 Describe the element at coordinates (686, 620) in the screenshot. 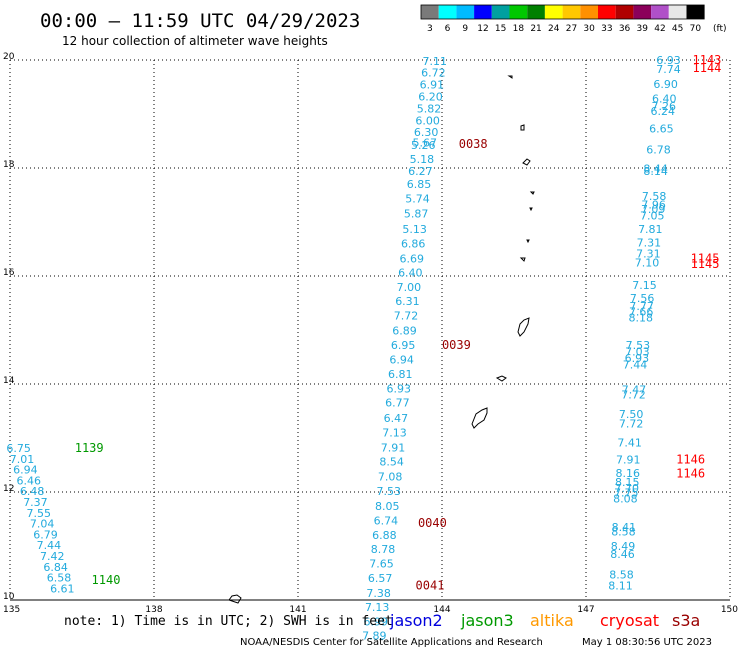

I see `legend-s3a: s3a` at that location.